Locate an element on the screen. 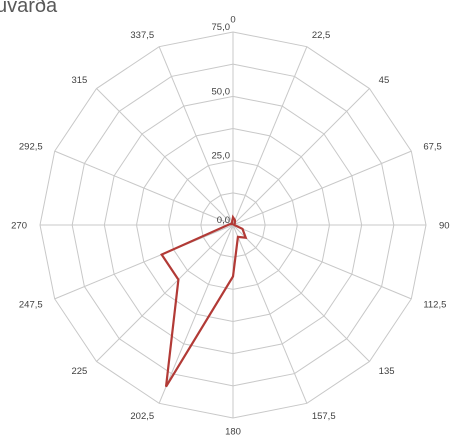 This screenshot has width=456, height=447. radial-tick-label: 75,0 is located at coordinates (221, 27).